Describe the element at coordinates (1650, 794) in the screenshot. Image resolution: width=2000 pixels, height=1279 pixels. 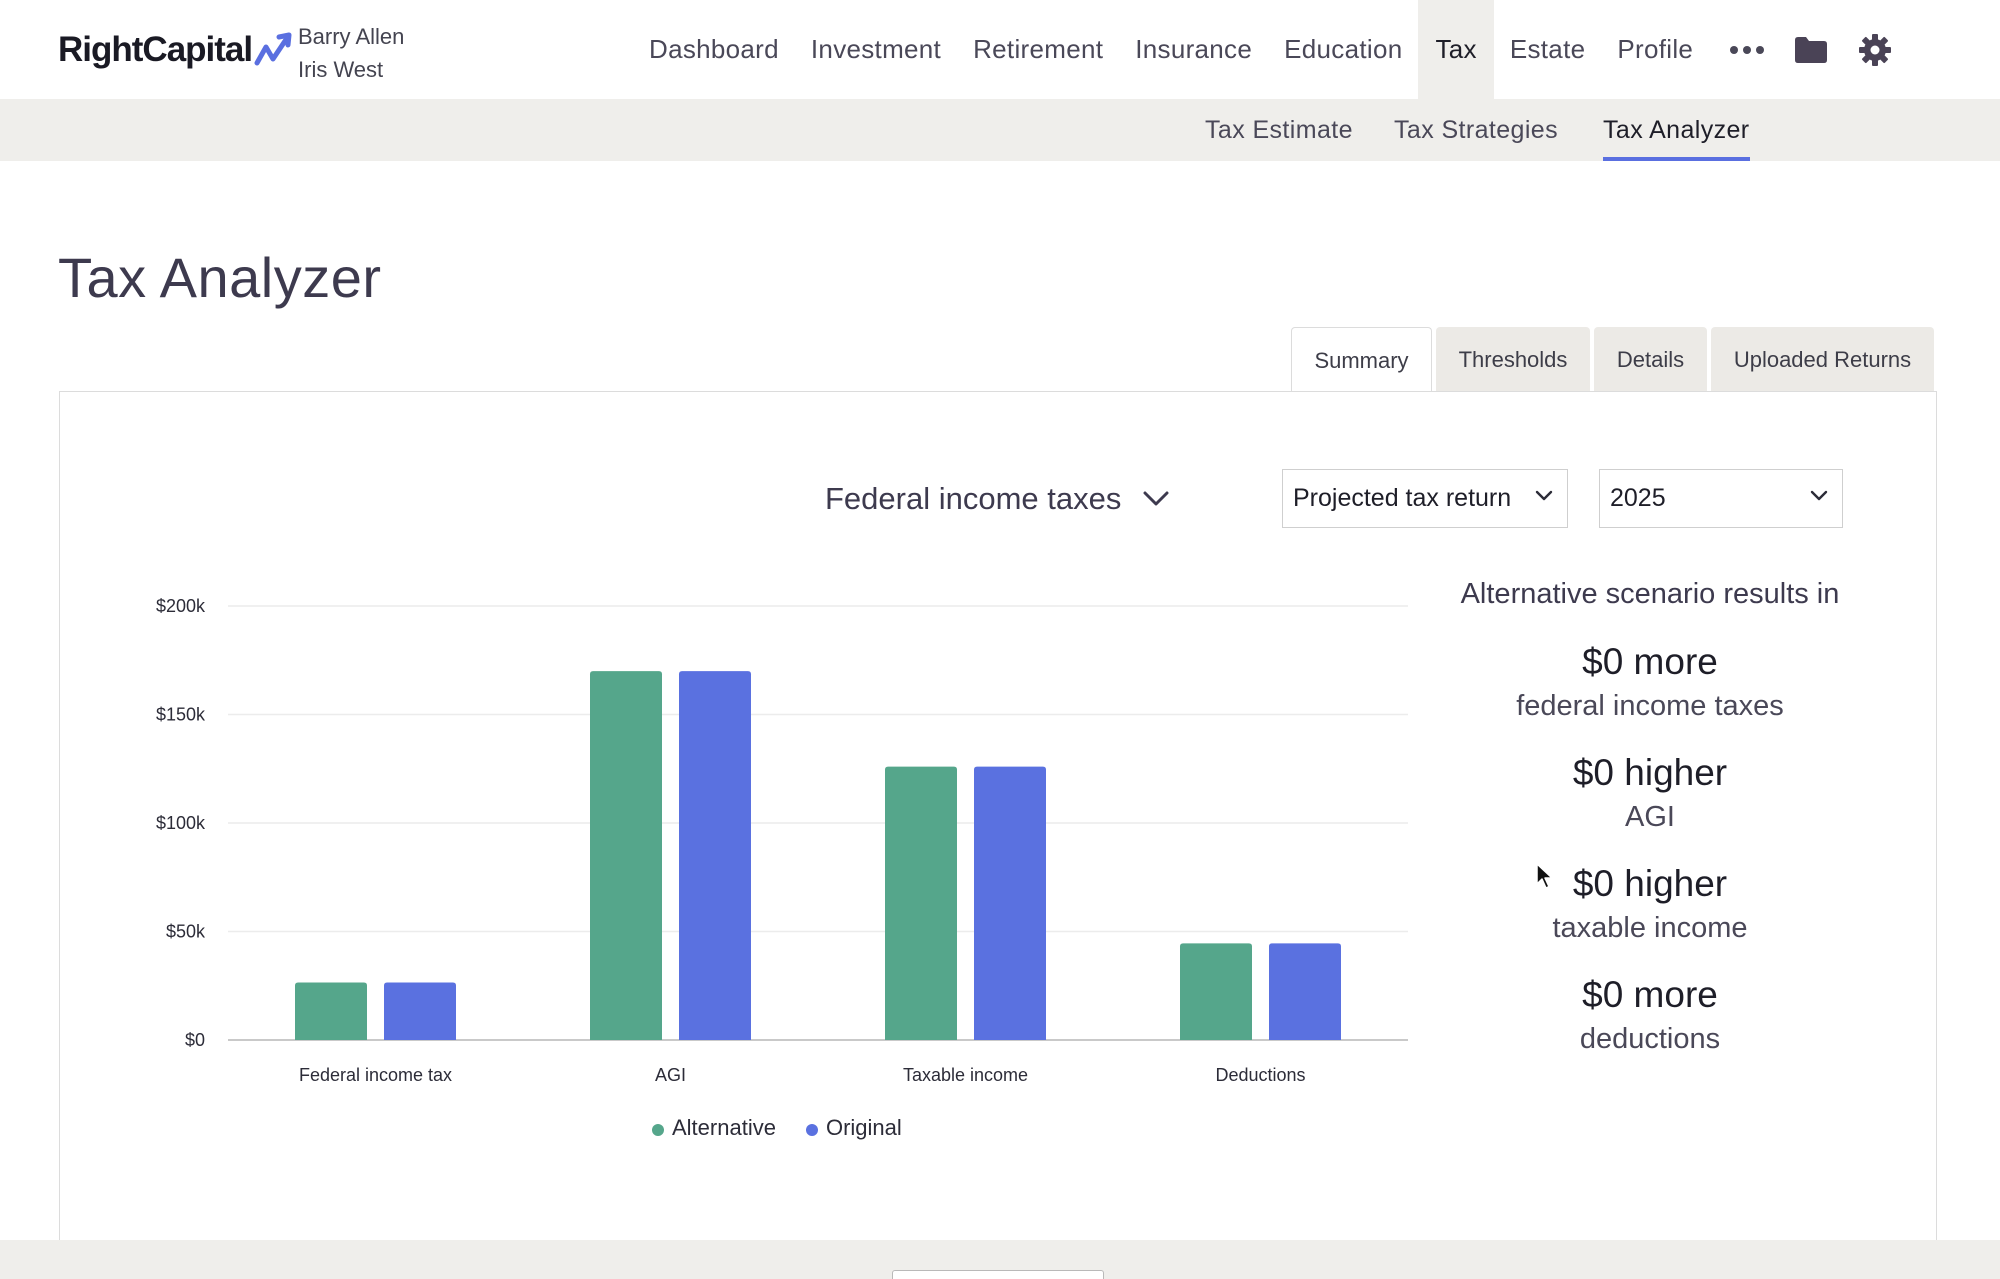
I see `summary-item: $0 higher AGI` at that location.